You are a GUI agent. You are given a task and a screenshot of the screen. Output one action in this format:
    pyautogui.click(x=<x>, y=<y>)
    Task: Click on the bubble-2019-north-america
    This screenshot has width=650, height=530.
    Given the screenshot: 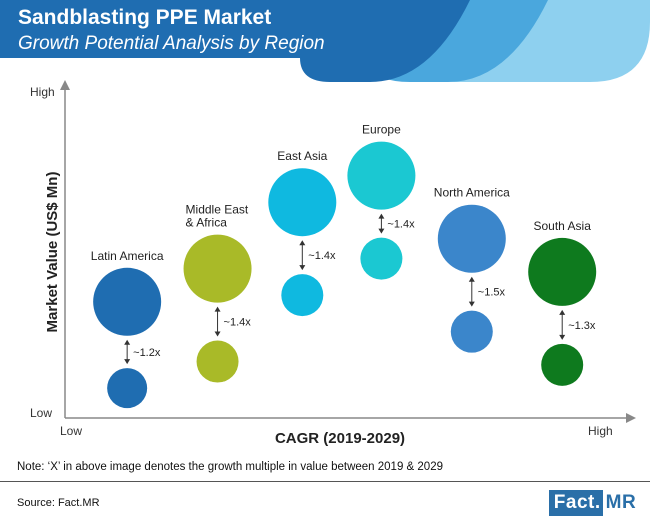 What is the action you would take?
    pyautogui.click(x=471, y=331)
    